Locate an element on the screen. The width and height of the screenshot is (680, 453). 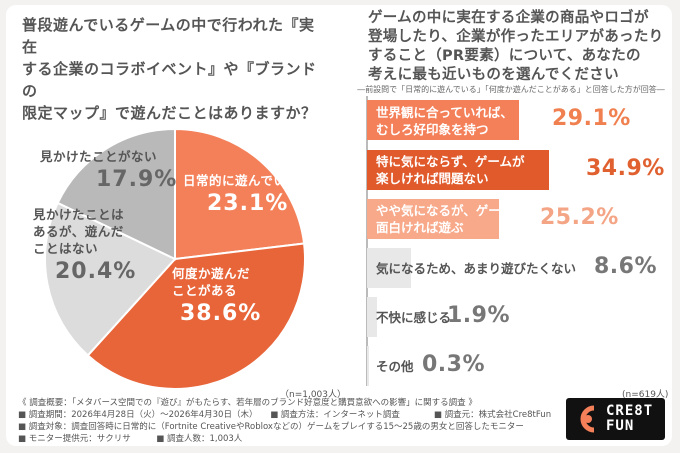
pie-label-pct: 17.9% is located at coordinates (137, 179).